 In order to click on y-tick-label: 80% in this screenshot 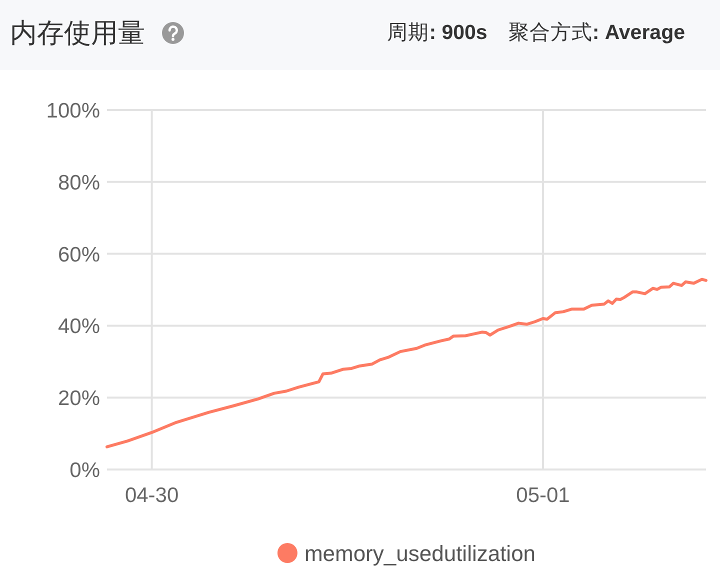, I will do `click(79, 182)`.